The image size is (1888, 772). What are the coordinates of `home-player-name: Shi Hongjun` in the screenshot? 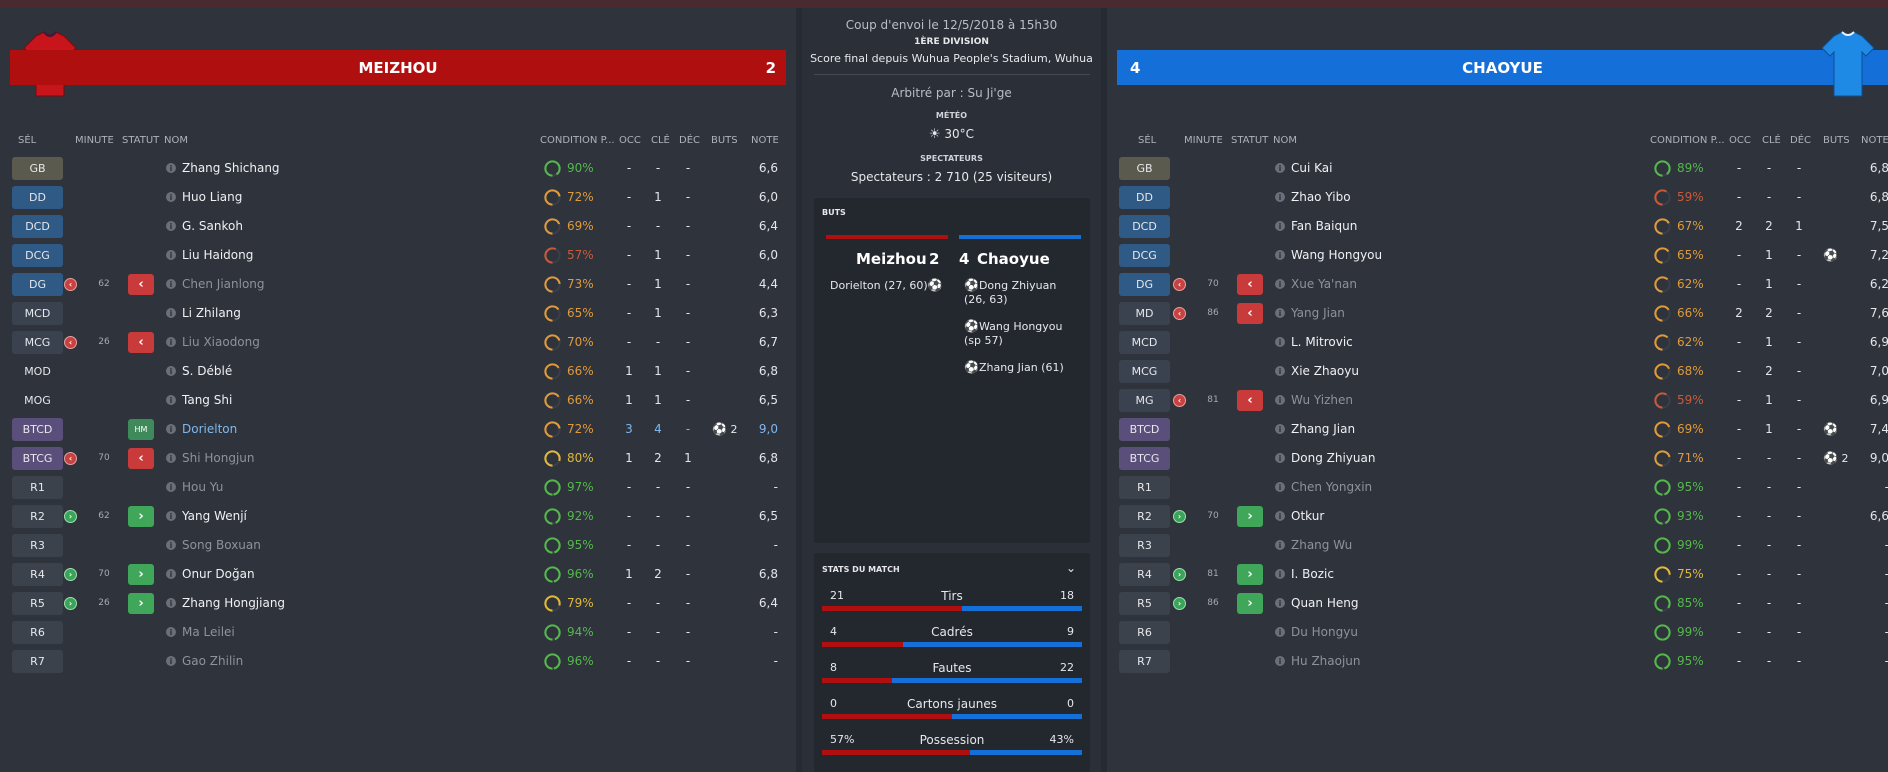 It's located at (218, 458).